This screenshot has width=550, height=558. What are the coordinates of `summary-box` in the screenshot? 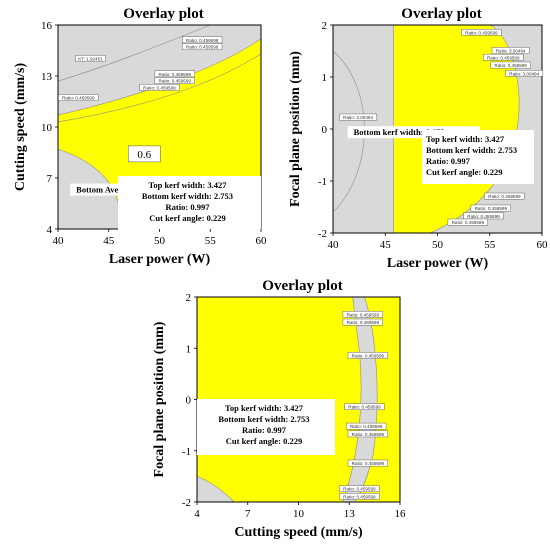 It's located at (266, 427).